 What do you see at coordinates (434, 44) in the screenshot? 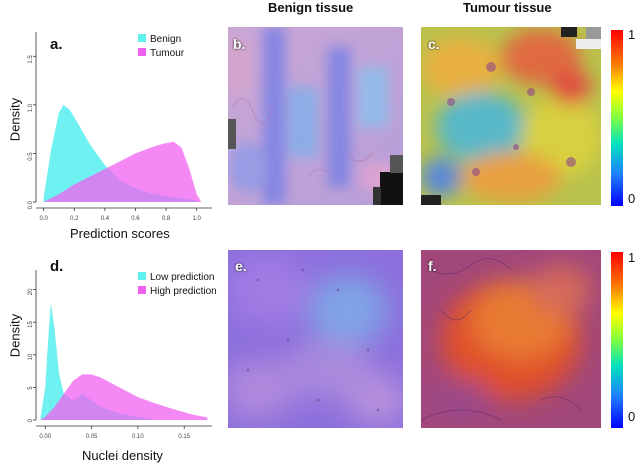
I see `panel-label-c: c.` at bounding box center [434, 44].